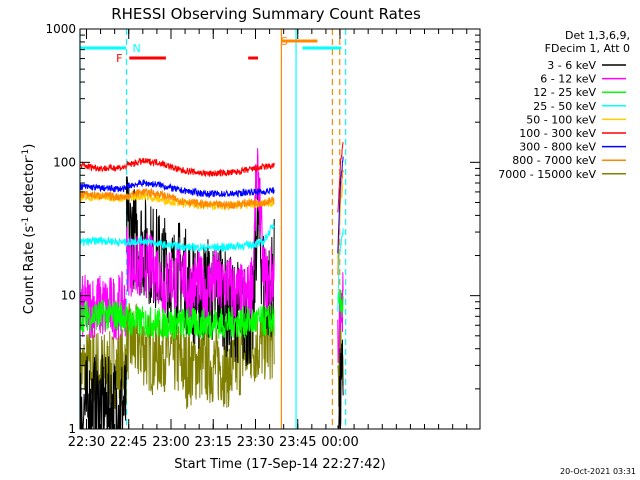  Describe the element at coordinates (136, 48) in the screenshot. I see `flag-label: N` at that location.